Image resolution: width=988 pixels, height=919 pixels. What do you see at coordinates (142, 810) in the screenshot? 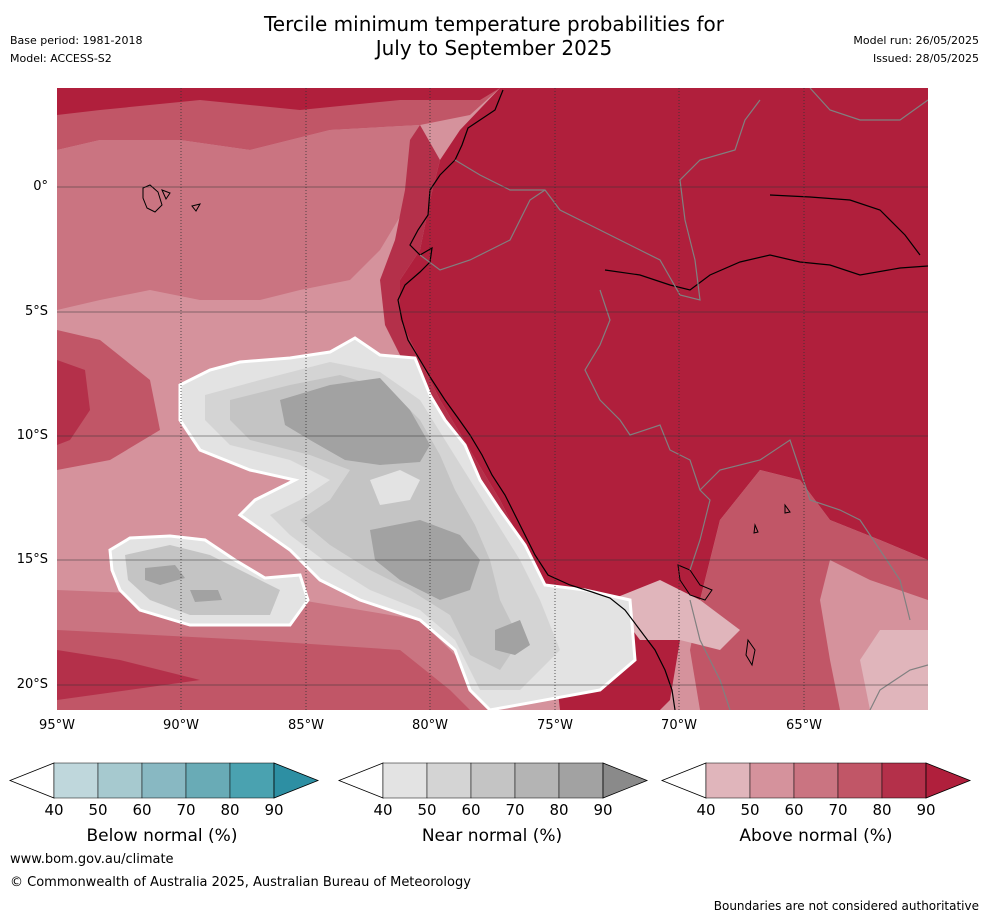
I see `legend-0-tick: 60` at bounding box center [142, 810].